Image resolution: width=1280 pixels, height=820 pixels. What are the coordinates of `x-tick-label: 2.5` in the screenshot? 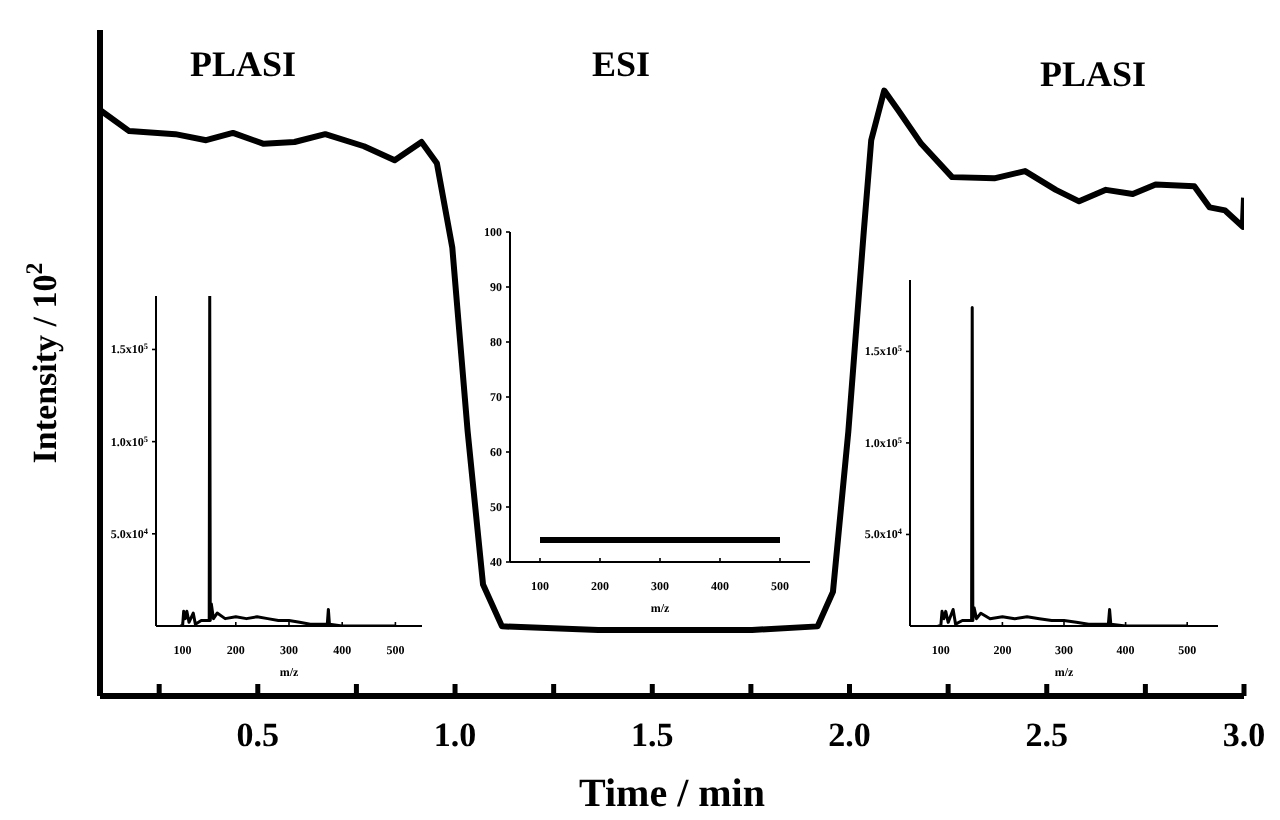 It's located at (1047, 735).